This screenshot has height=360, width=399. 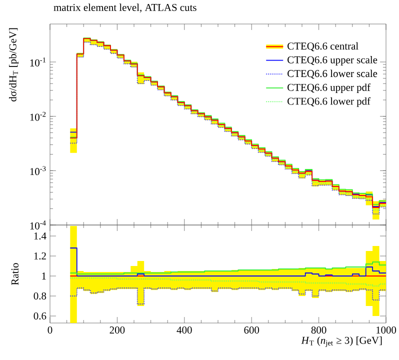 What do you see at coordinates (38, 62) in the screenshot?
I see `y-tick-label: 10$^{-1}$` at bounding box center [38, 62].